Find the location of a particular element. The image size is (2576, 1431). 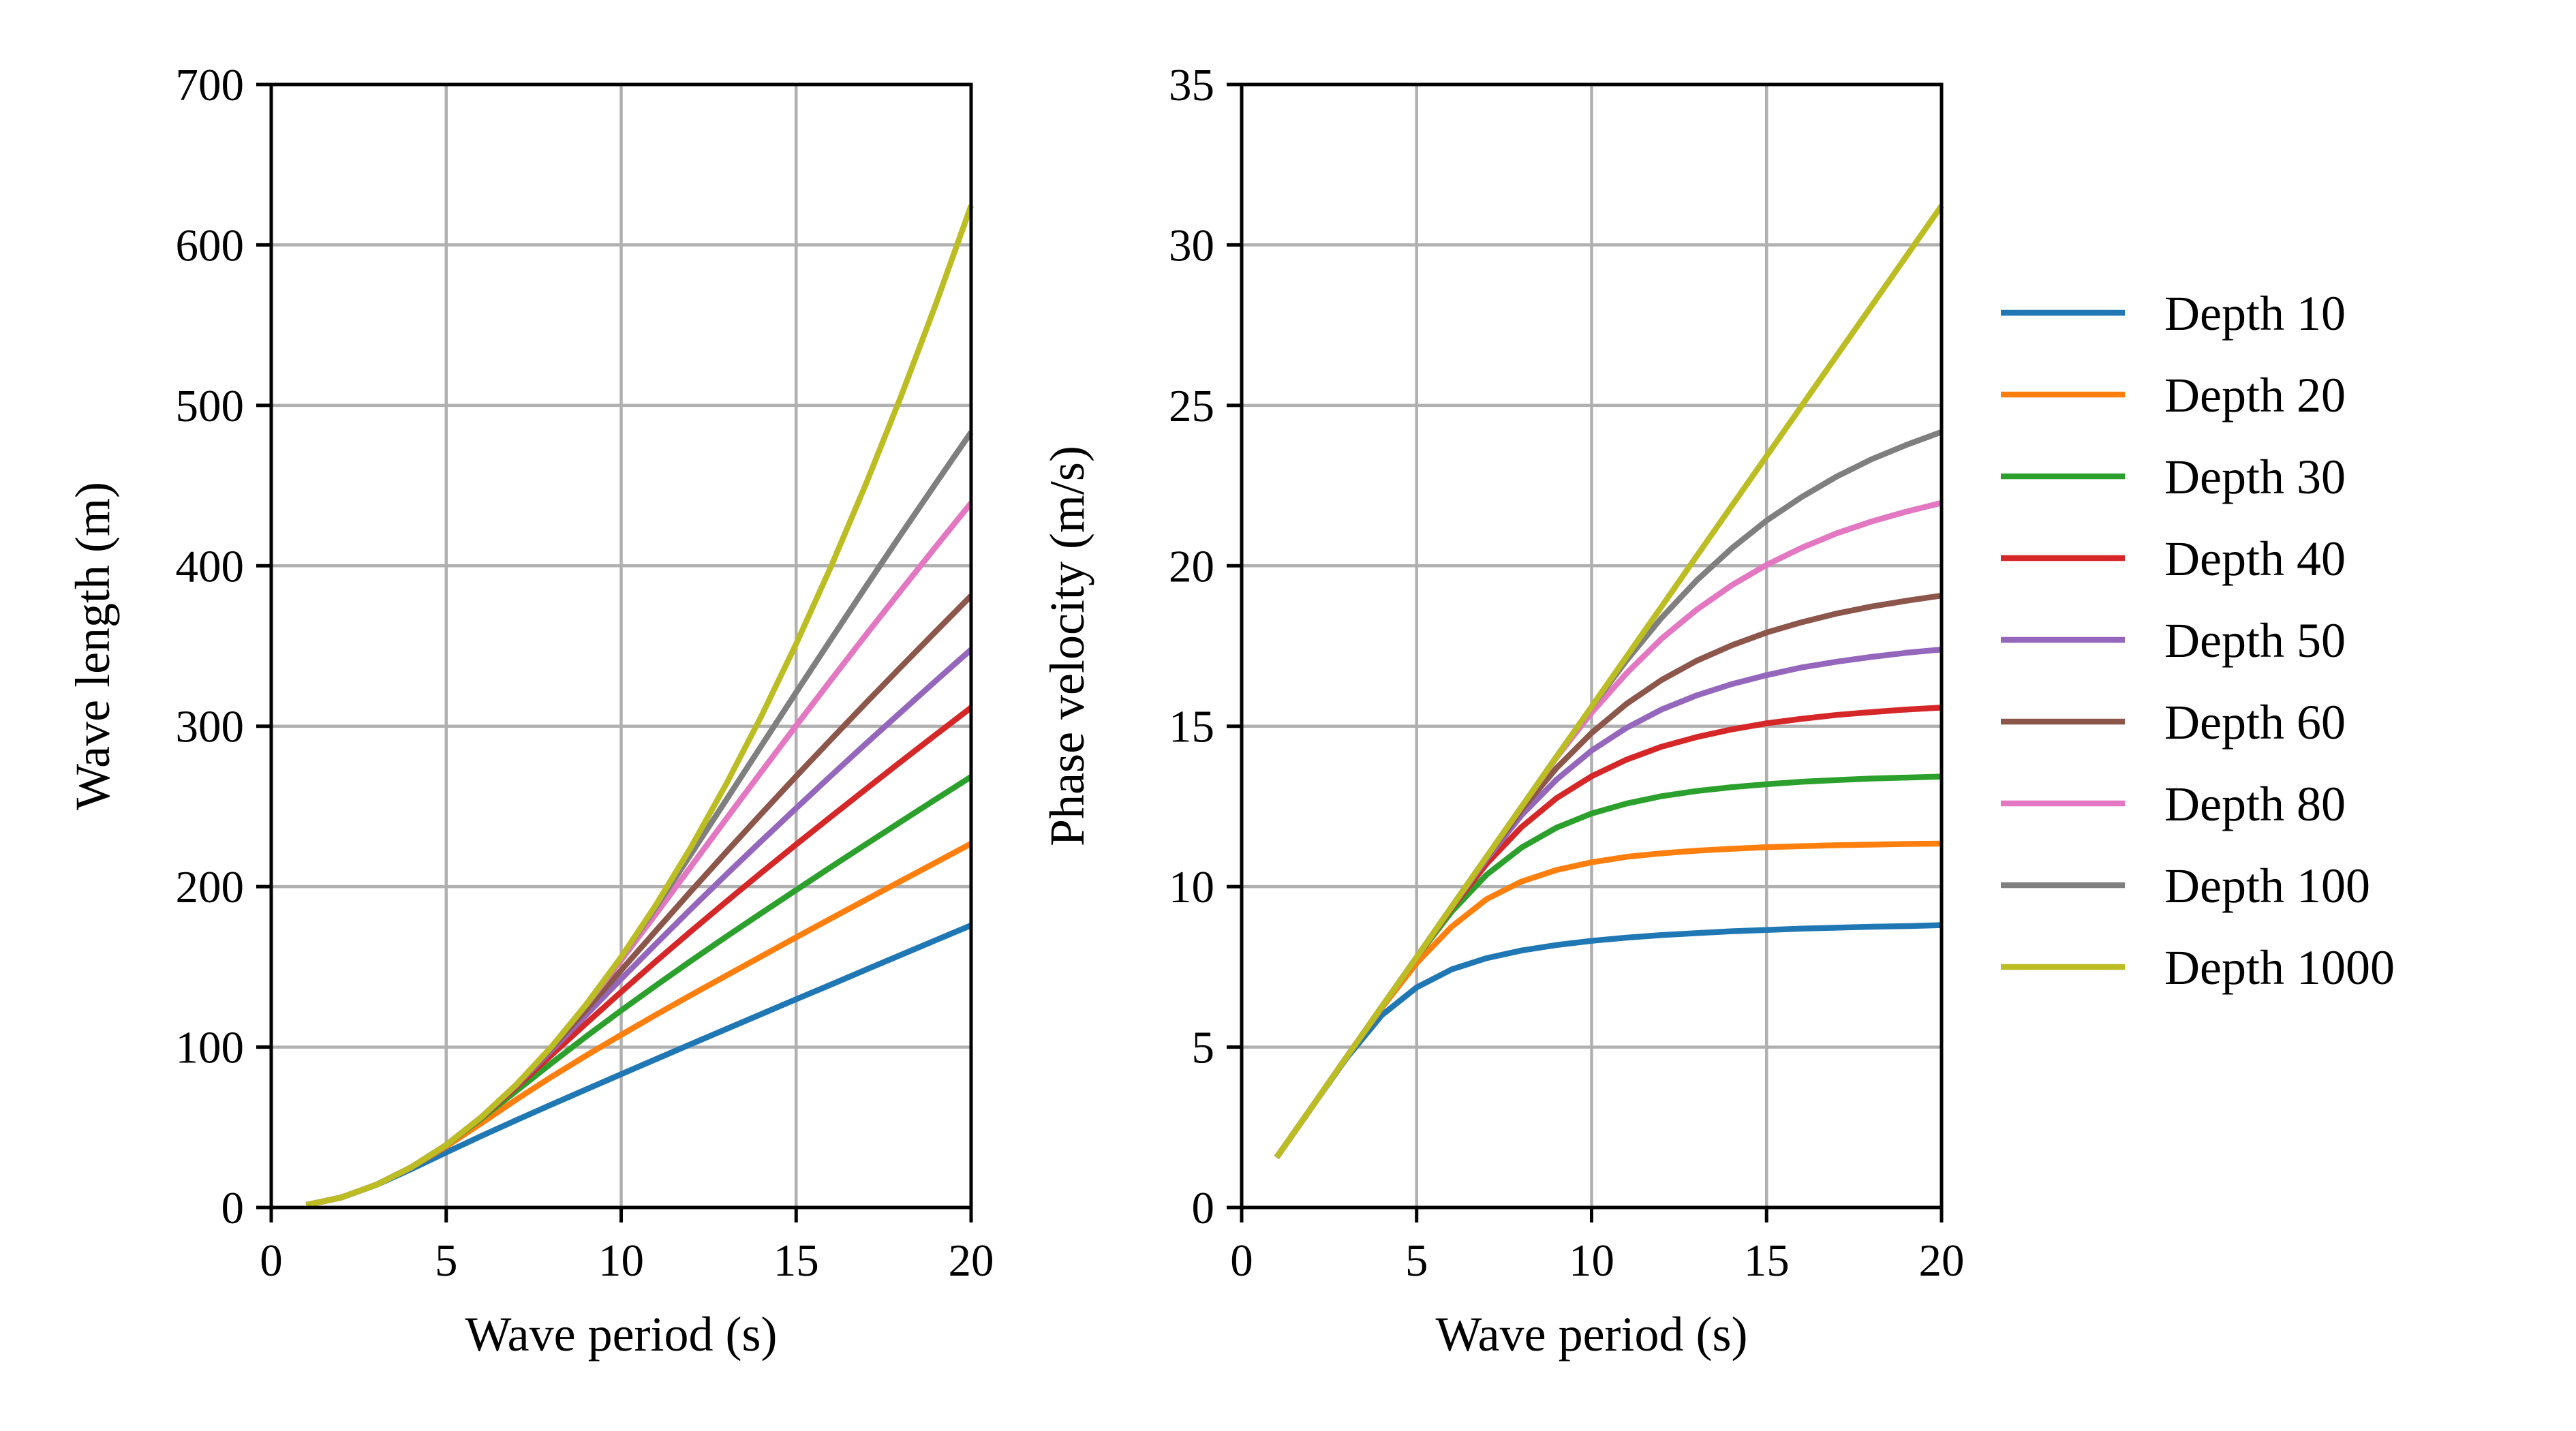

legend-label: Depth 1000 is located at coordinates (2279, 967).